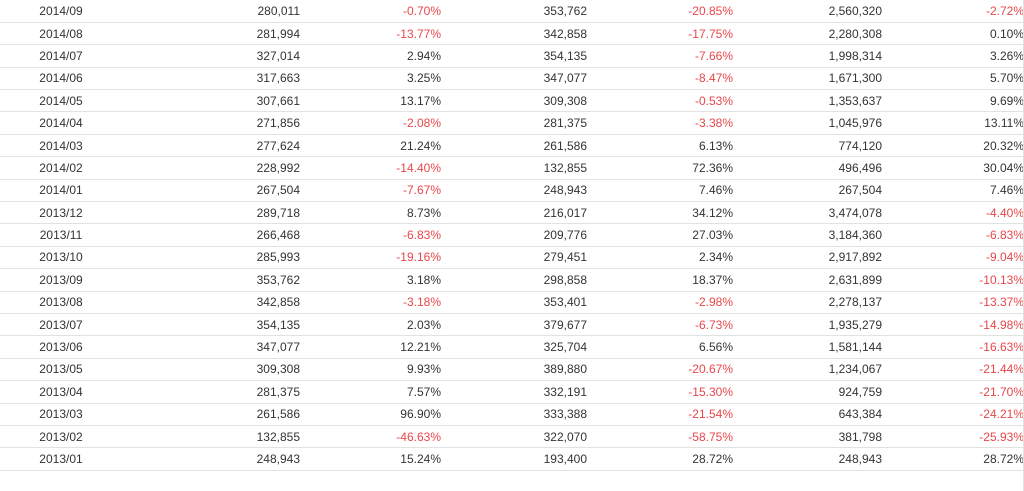 The width and height of the screenshot is (1024, 491). Describe the element at coordinates (61, 168) in the screenshot. I see `cell-period: 2014/02` at that location.